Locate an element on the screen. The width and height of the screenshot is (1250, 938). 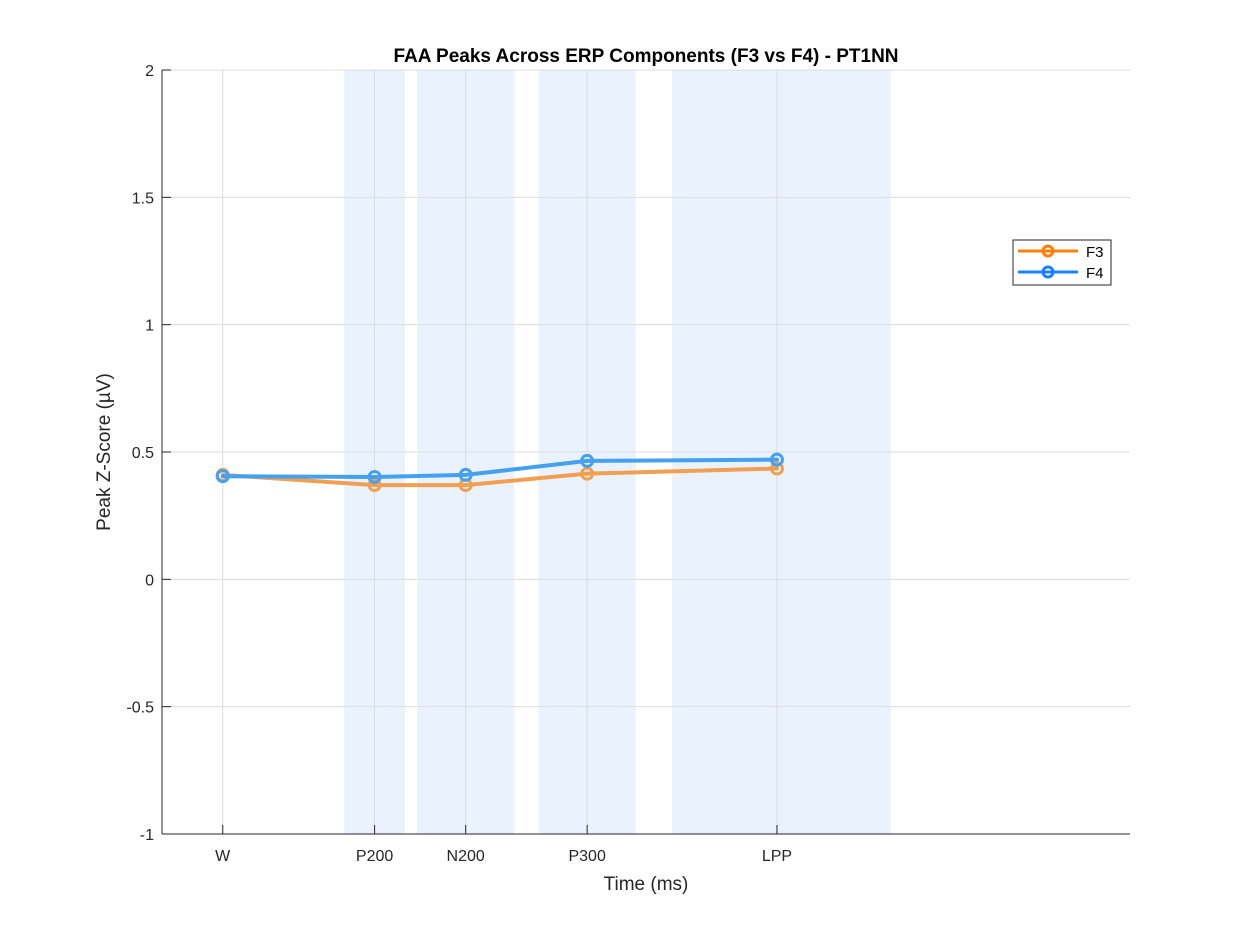
series-line-f4 is located at coordinates (499, 468).